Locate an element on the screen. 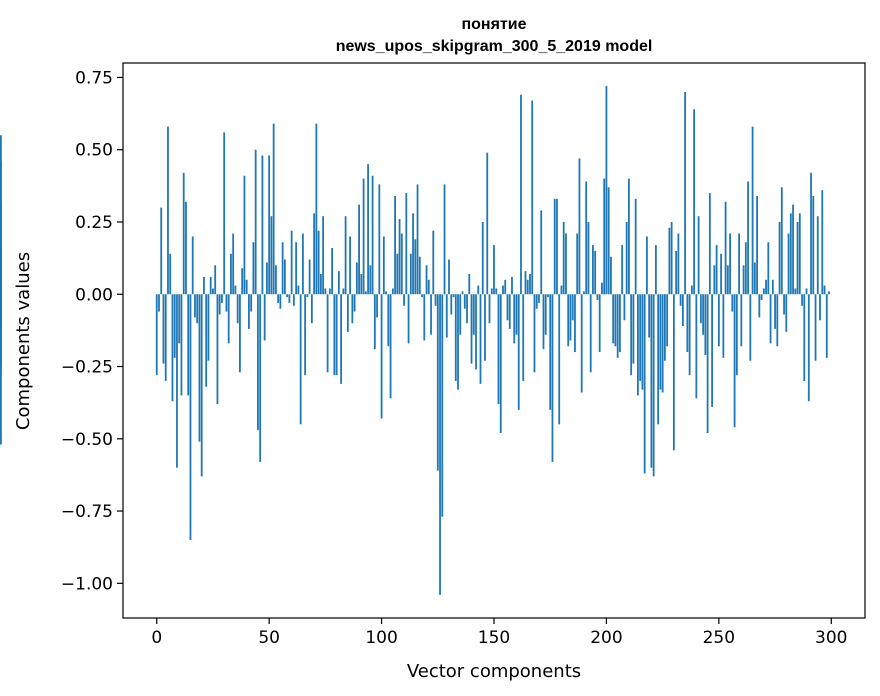 This screenshot has width=880, height=696. bar-undefined is located at coordinates (1, 267).